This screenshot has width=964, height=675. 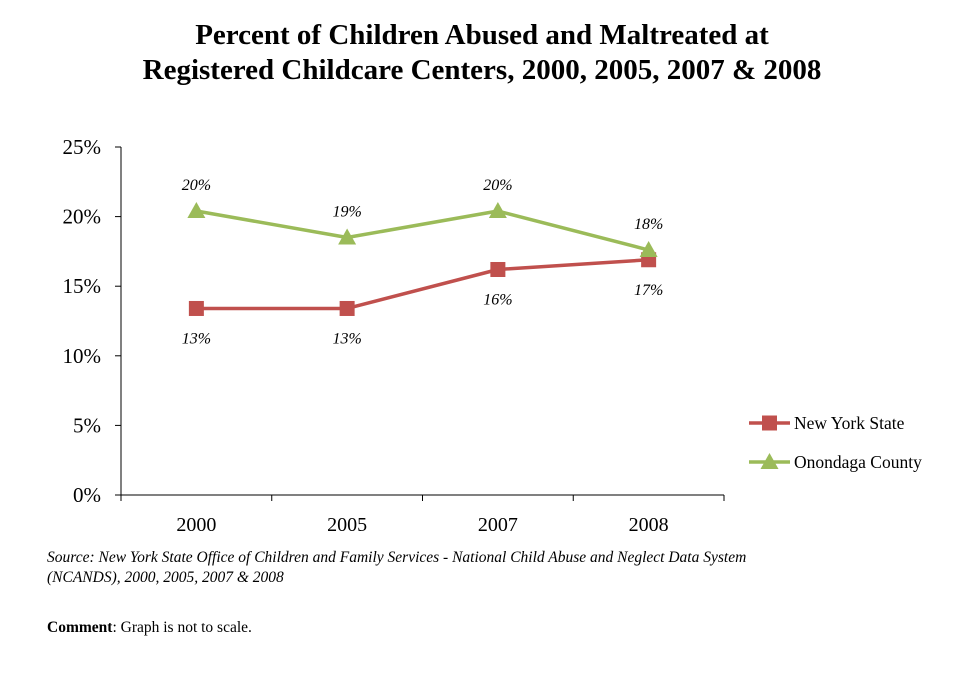 What do you see at coordinates (769, 423) in the screenshot?
I see `legend-marker-new-york-state` at bounding box center [769, 423].